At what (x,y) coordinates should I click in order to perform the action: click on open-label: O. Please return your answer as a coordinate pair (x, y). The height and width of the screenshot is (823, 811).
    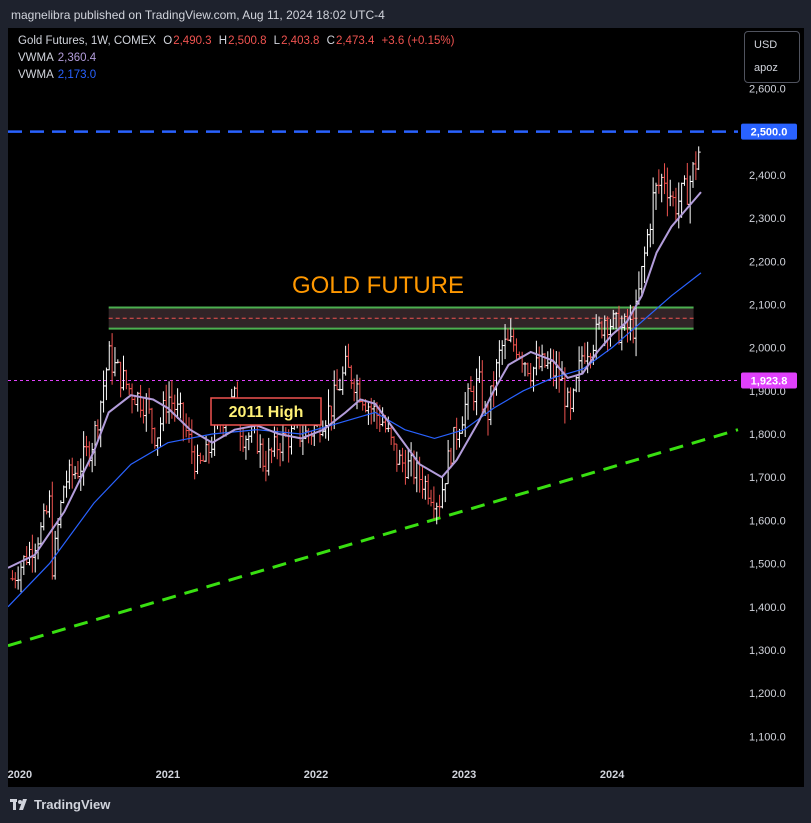
    Looking at the image, I should click on (168, 41).